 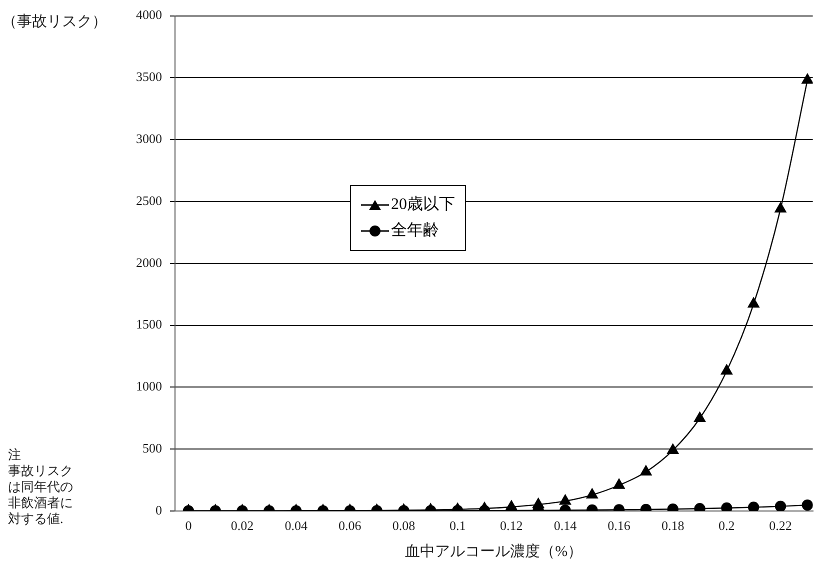 I want to click on y-tick-label: 4000, so click(x=149, y=14).